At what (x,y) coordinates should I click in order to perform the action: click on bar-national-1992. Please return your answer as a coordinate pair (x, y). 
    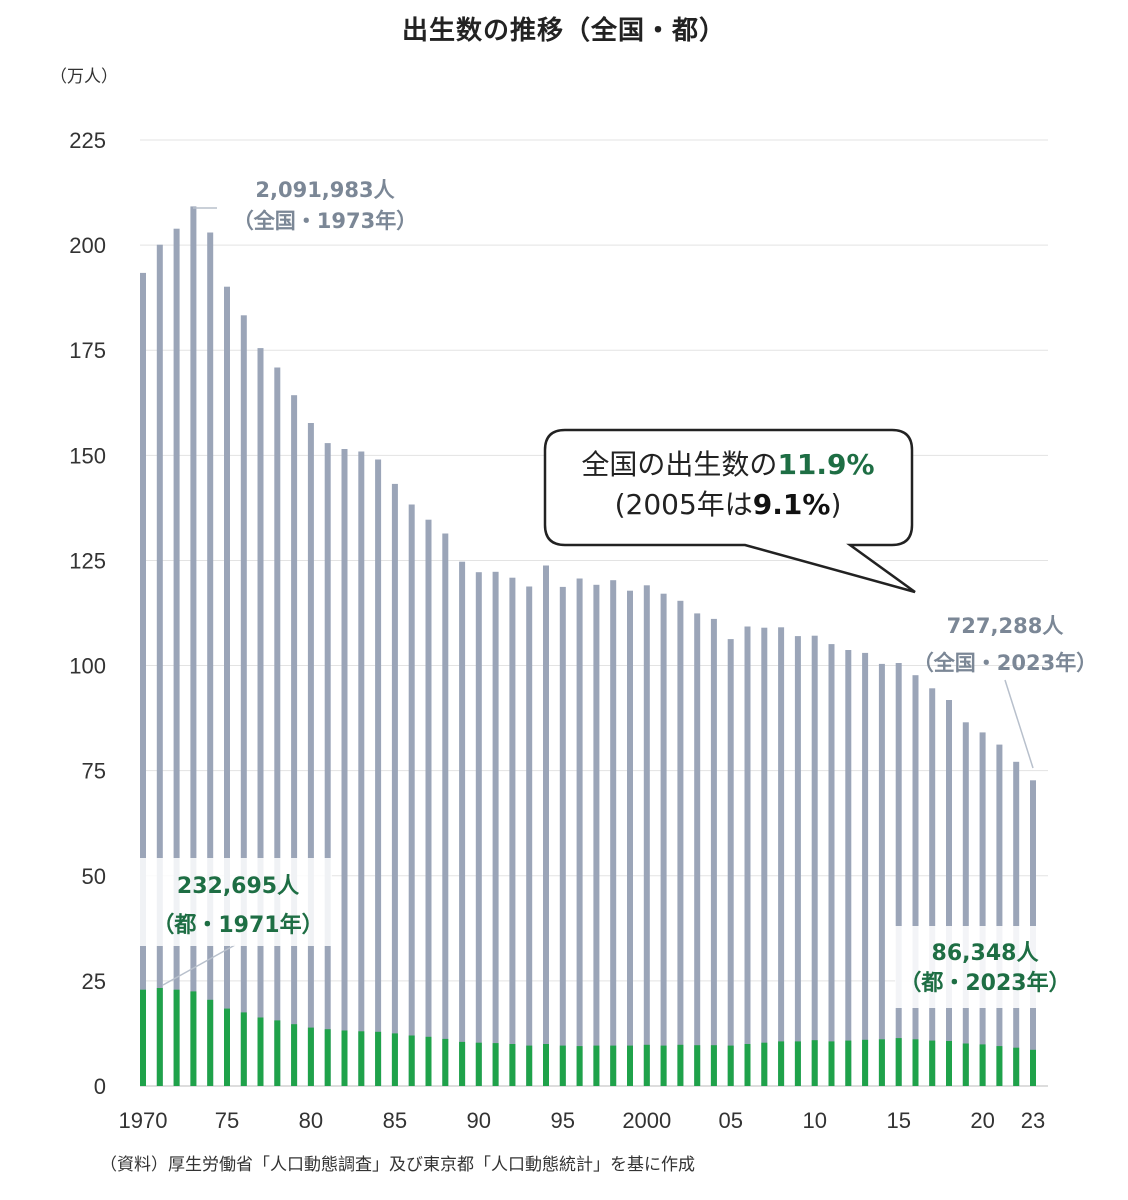
    Looking at the image, I should click on (512, 831).